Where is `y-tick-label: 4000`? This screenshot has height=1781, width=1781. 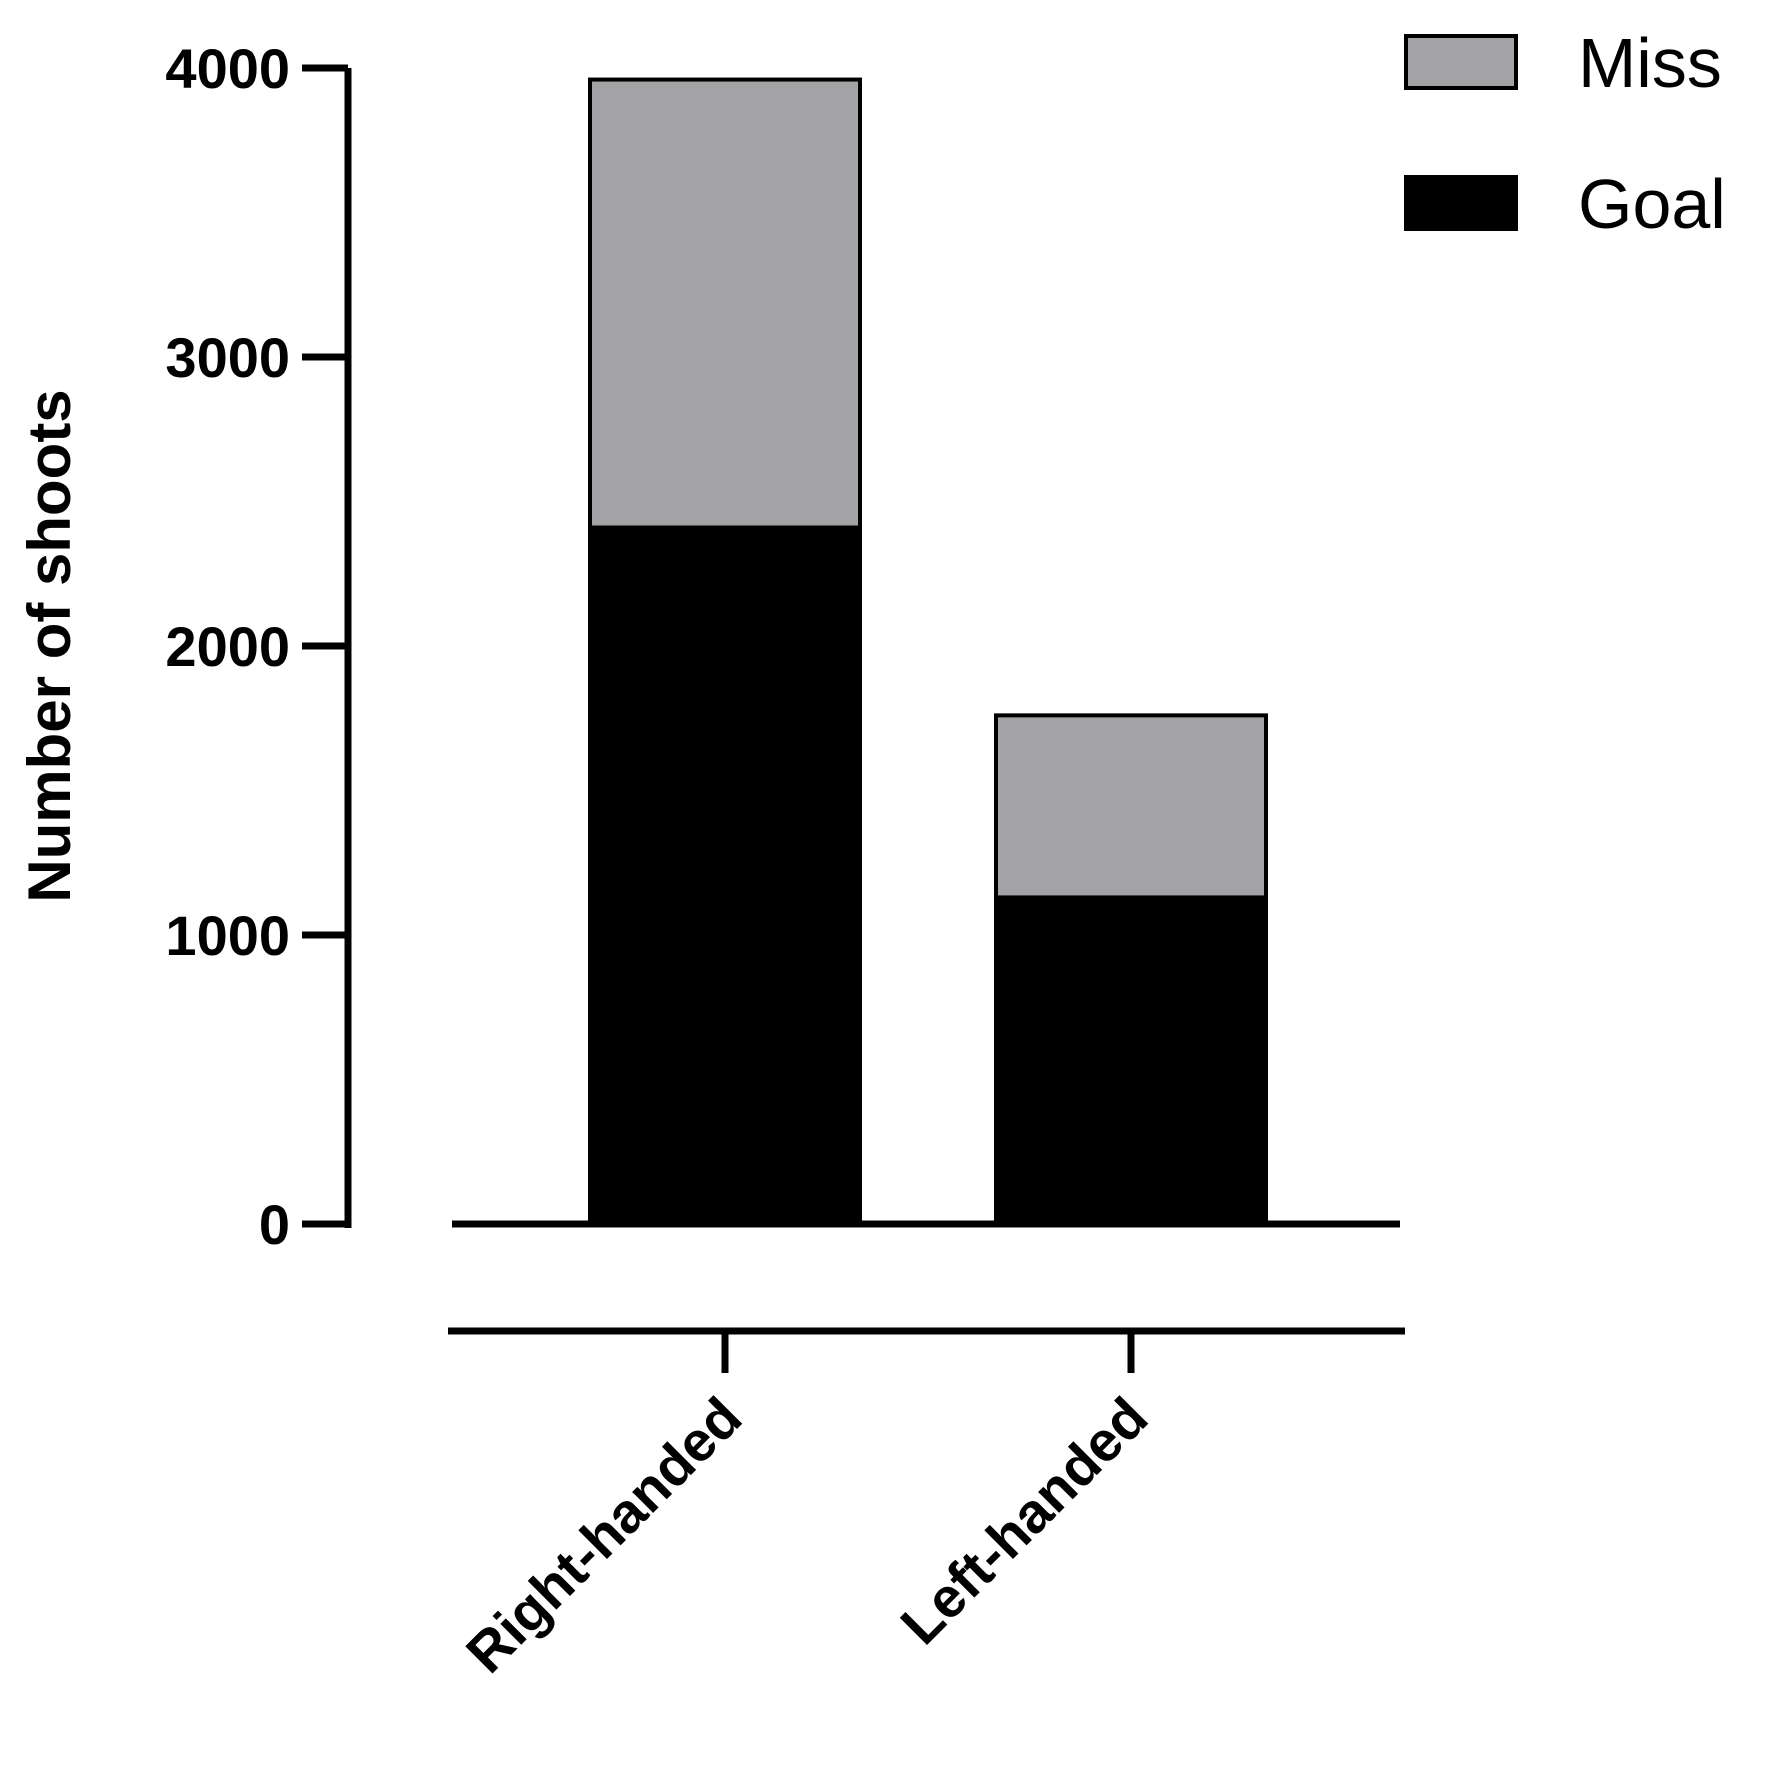 y-tick-label: 4000 is located at coordinates (227, 68).